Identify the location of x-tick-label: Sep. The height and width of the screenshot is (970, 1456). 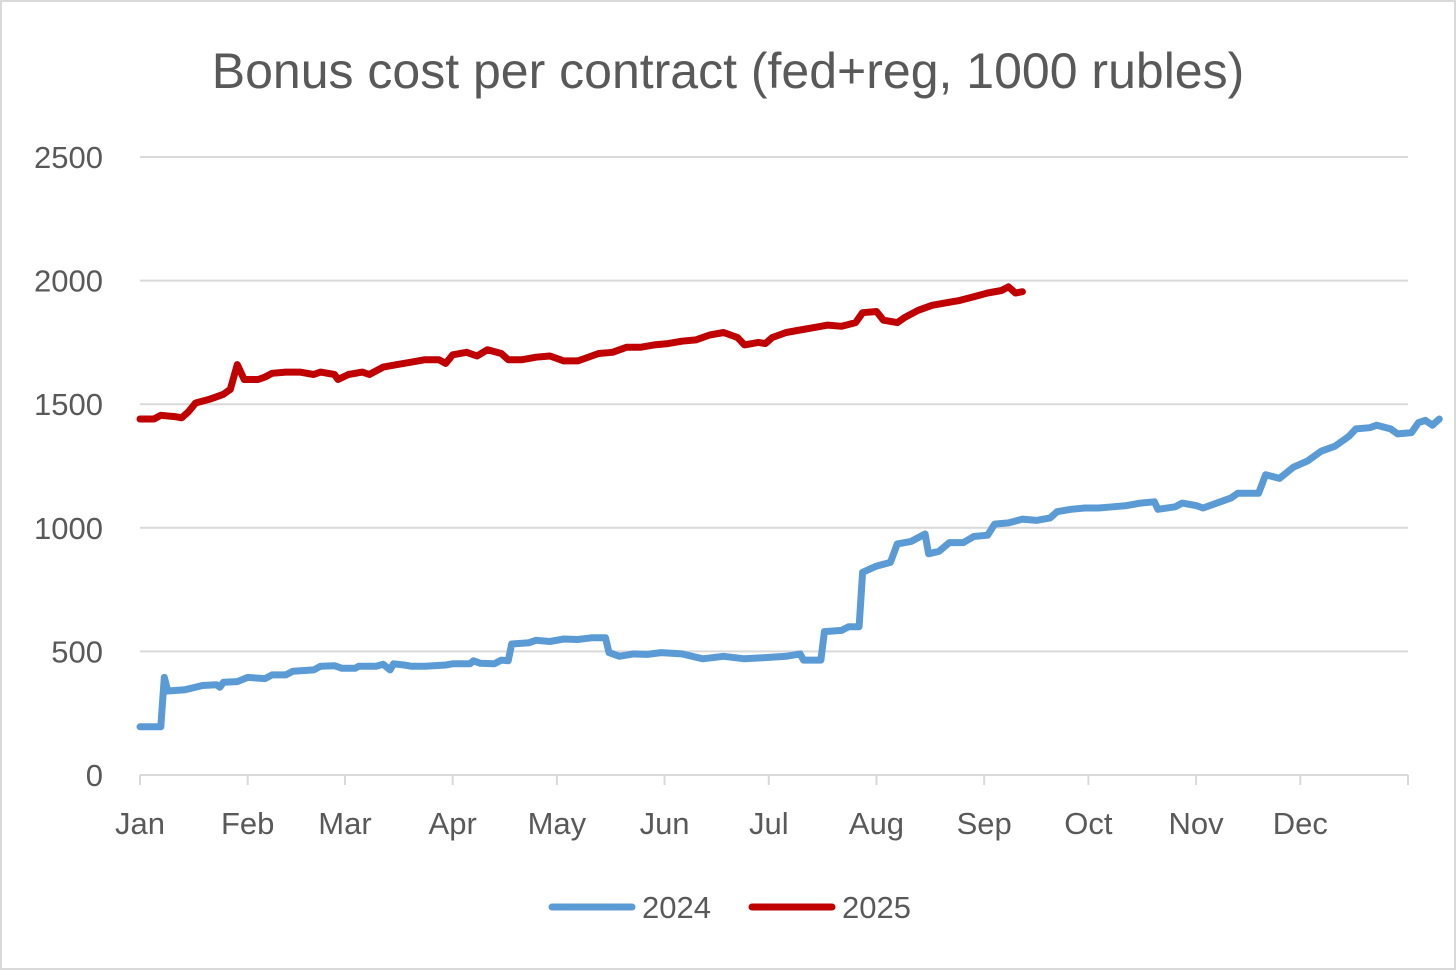
(984, 823).